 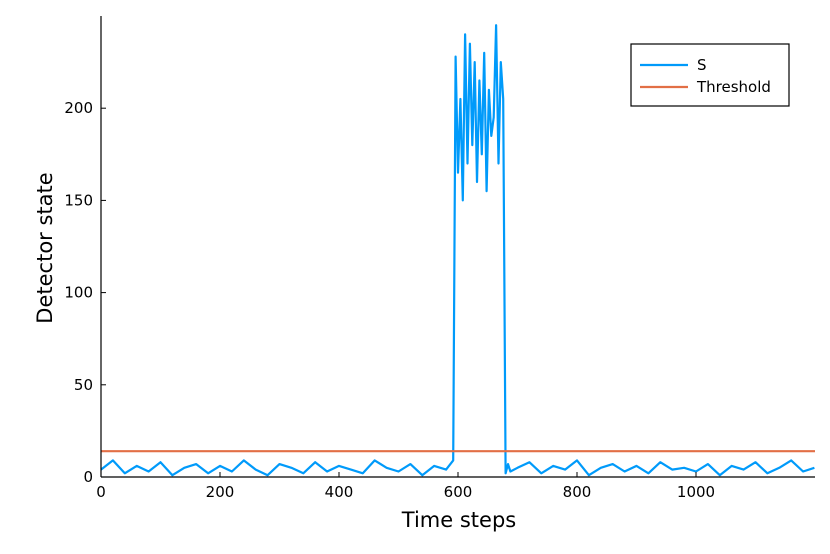 What do you see at coordinates (577, 492) in the screenshot?
I see `x-tick-label: 800` at bounding box center [577, 492].